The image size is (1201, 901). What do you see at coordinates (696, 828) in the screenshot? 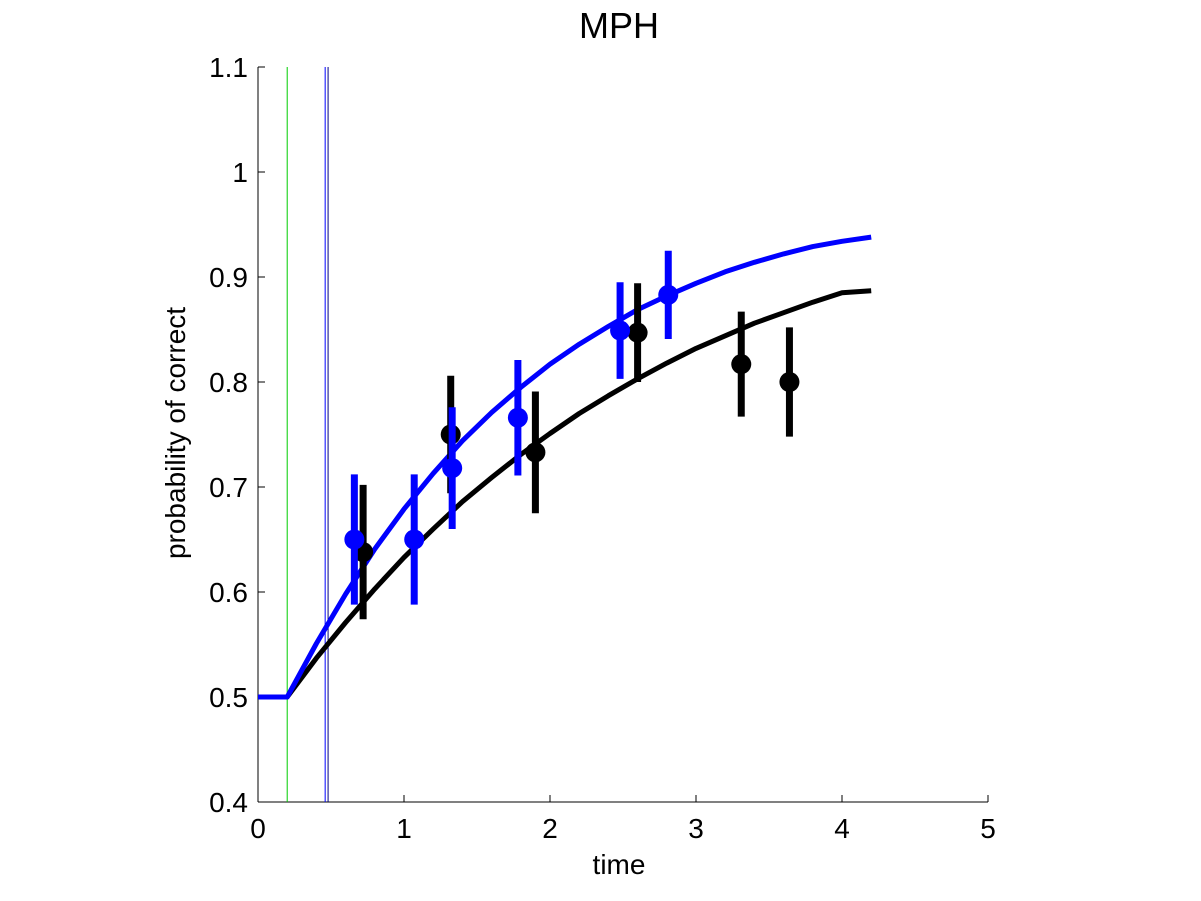
I see `x-tick-label: 3` at bounding box center [696, 828].